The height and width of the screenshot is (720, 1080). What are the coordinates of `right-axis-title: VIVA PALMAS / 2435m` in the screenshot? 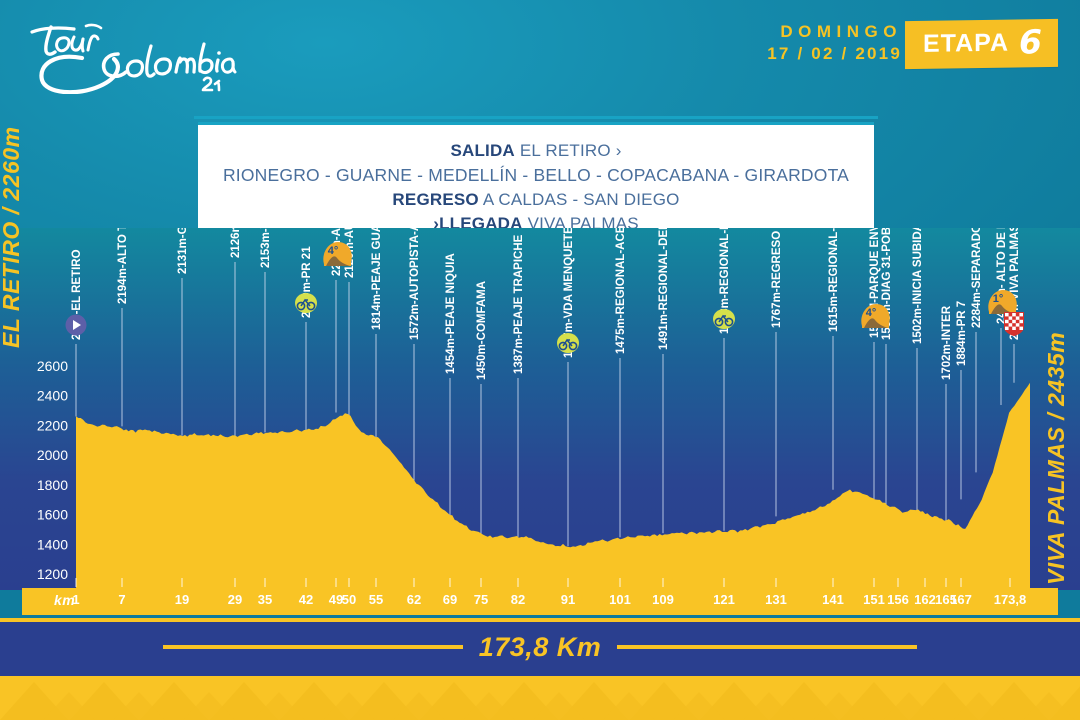 It's located at (1056, 458).